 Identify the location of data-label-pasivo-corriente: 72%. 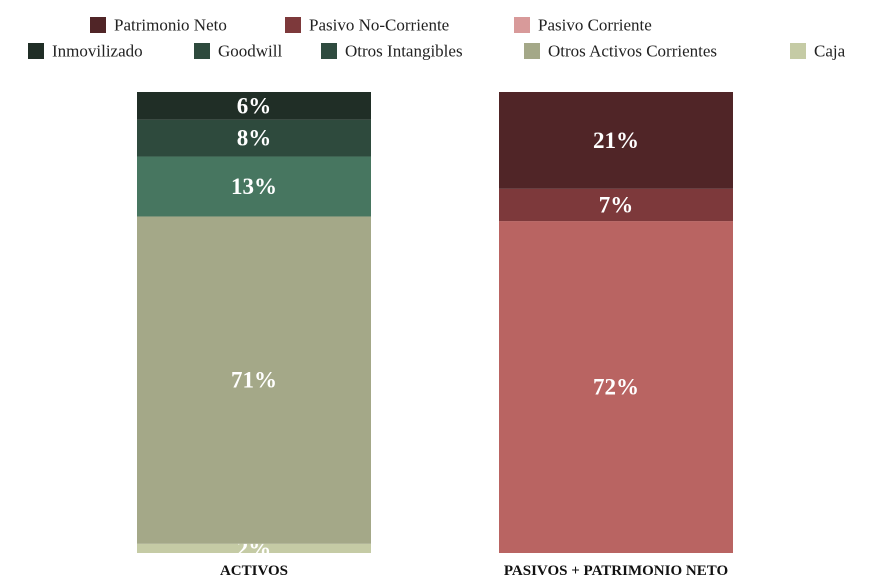
(616, 387).